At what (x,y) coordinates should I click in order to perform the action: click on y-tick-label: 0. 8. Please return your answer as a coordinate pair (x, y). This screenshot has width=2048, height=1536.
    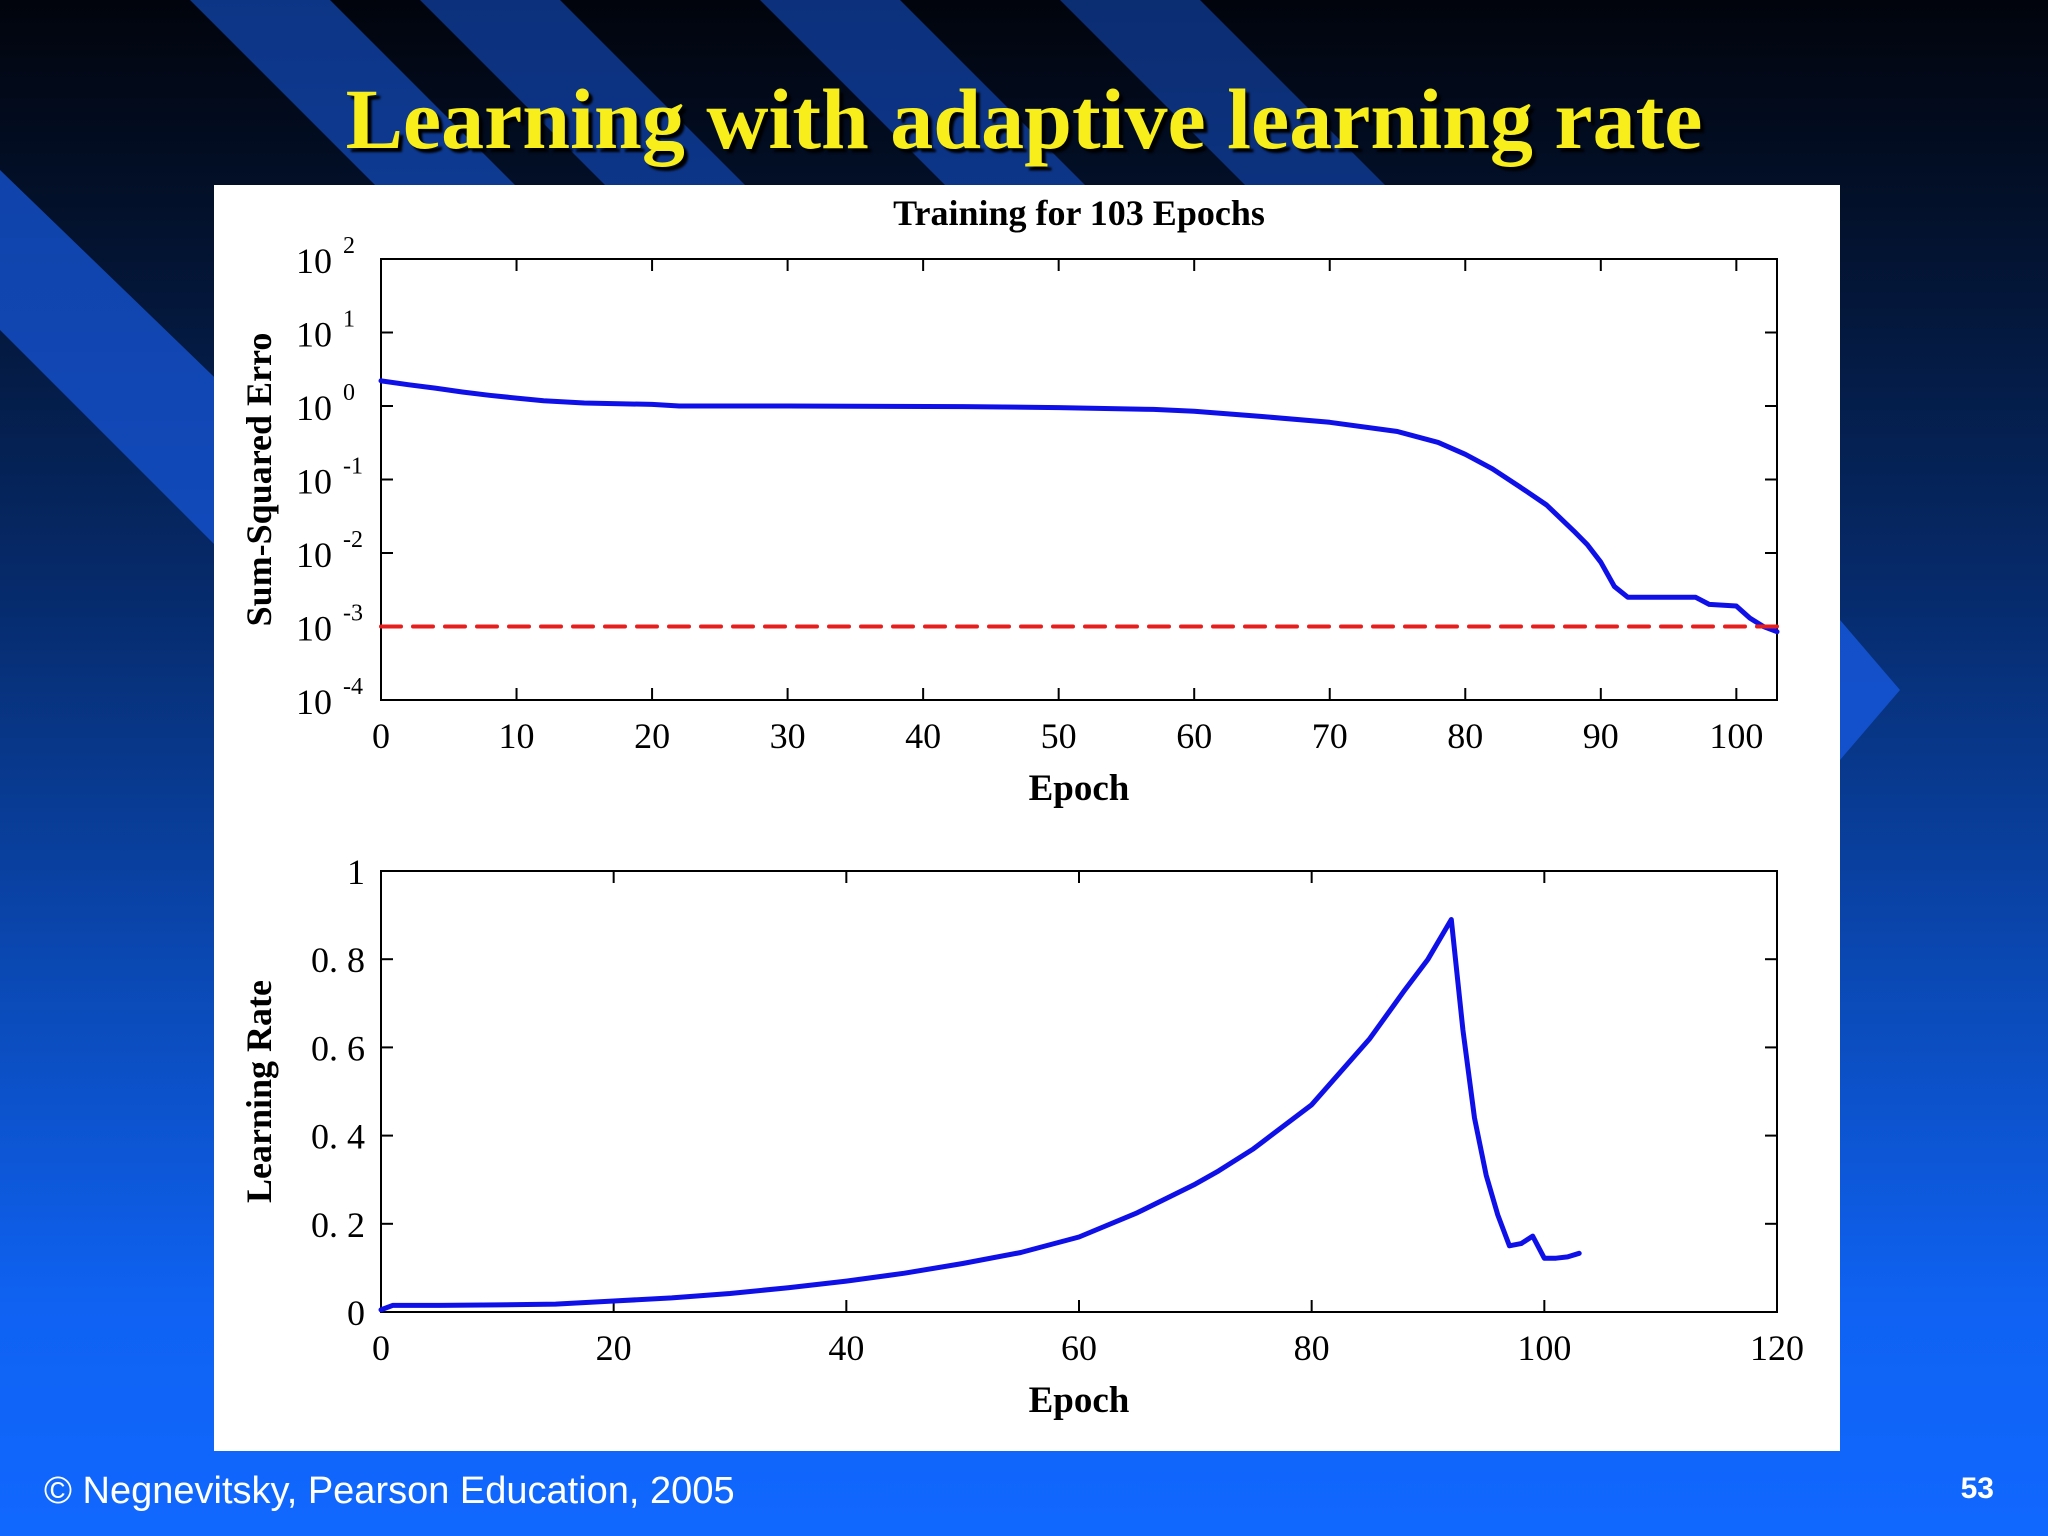
    Looking at the image, I should click on (338, 960).